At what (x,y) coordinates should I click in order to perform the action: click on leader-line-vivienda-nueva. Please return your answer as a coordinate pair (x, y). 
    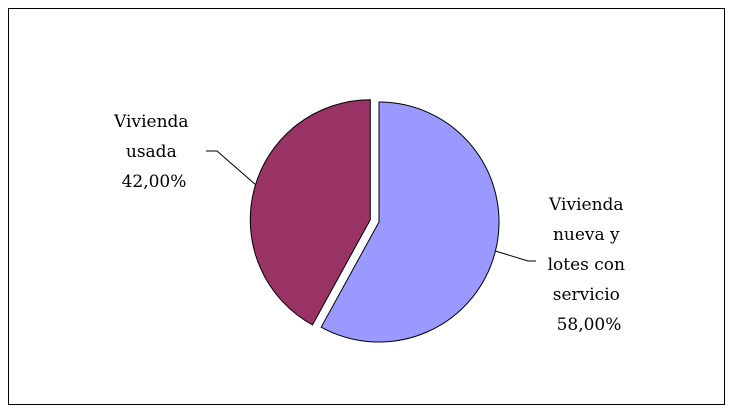
    Looking at the image, I should click on (515, 256).